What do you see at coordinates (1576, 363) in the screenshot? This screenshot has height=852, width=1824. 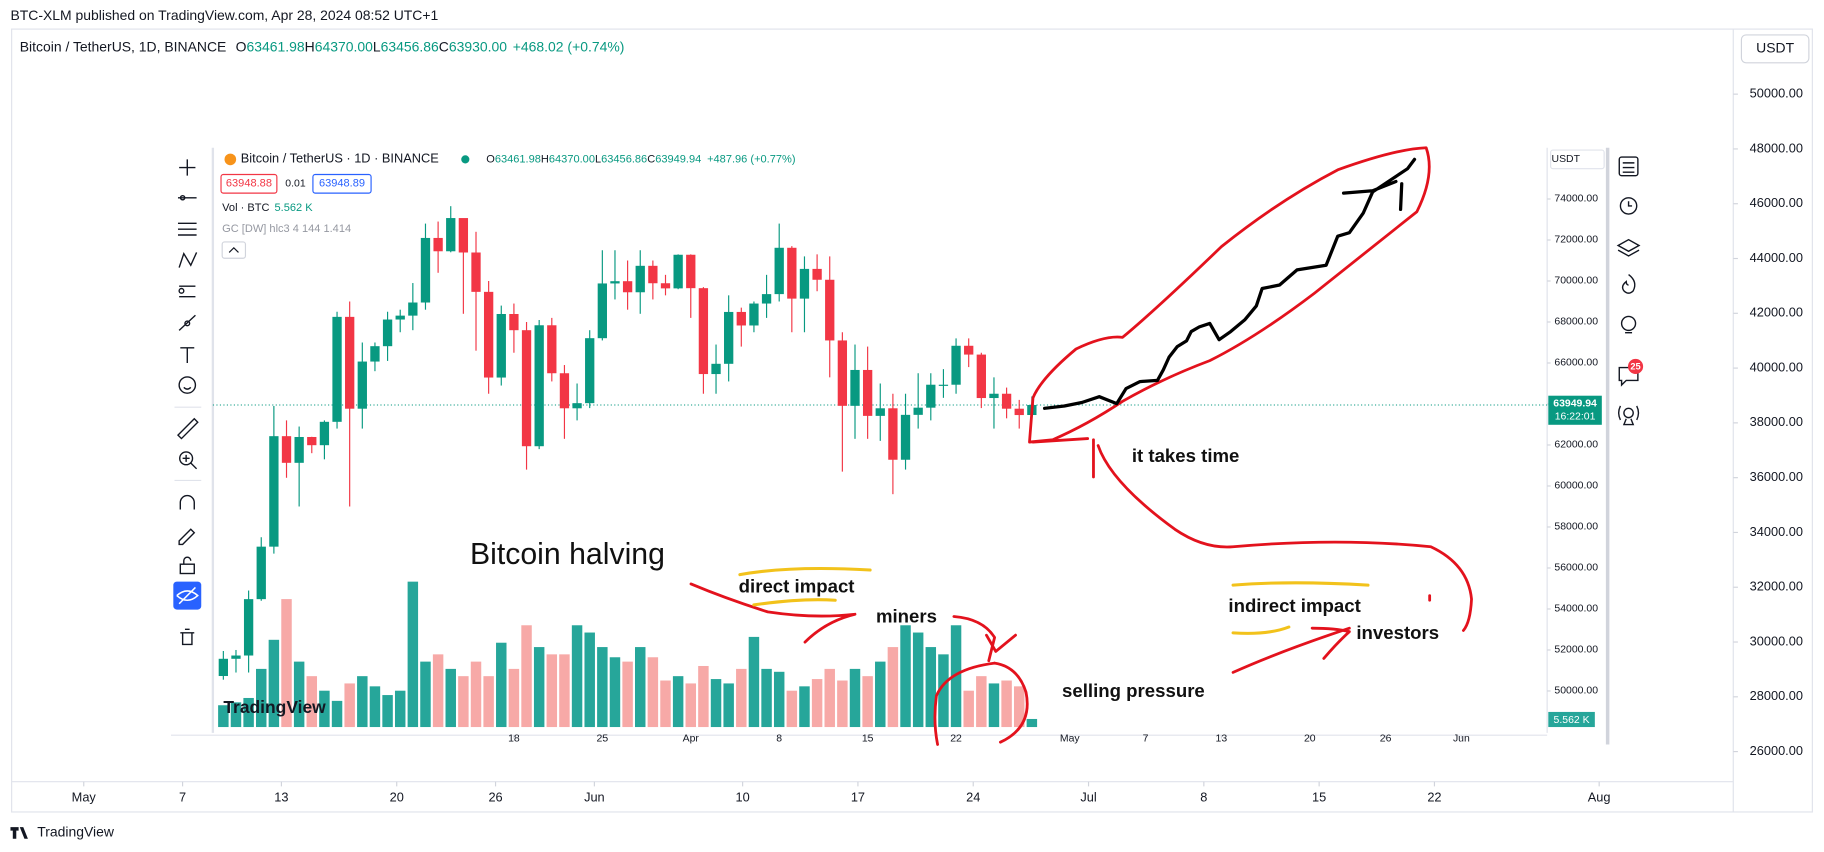 I see `y-tick-label: 66000.00` at bounding box center [1576, 363].